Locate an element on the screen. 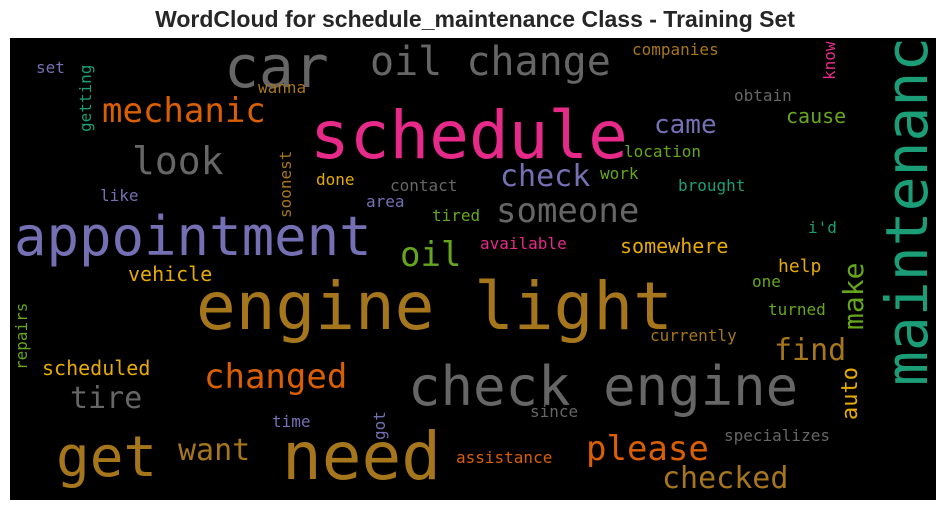 Image resolution: width=950 pixels, height=511 pixels. word-someone: someone is located at coordinates (568, 211).